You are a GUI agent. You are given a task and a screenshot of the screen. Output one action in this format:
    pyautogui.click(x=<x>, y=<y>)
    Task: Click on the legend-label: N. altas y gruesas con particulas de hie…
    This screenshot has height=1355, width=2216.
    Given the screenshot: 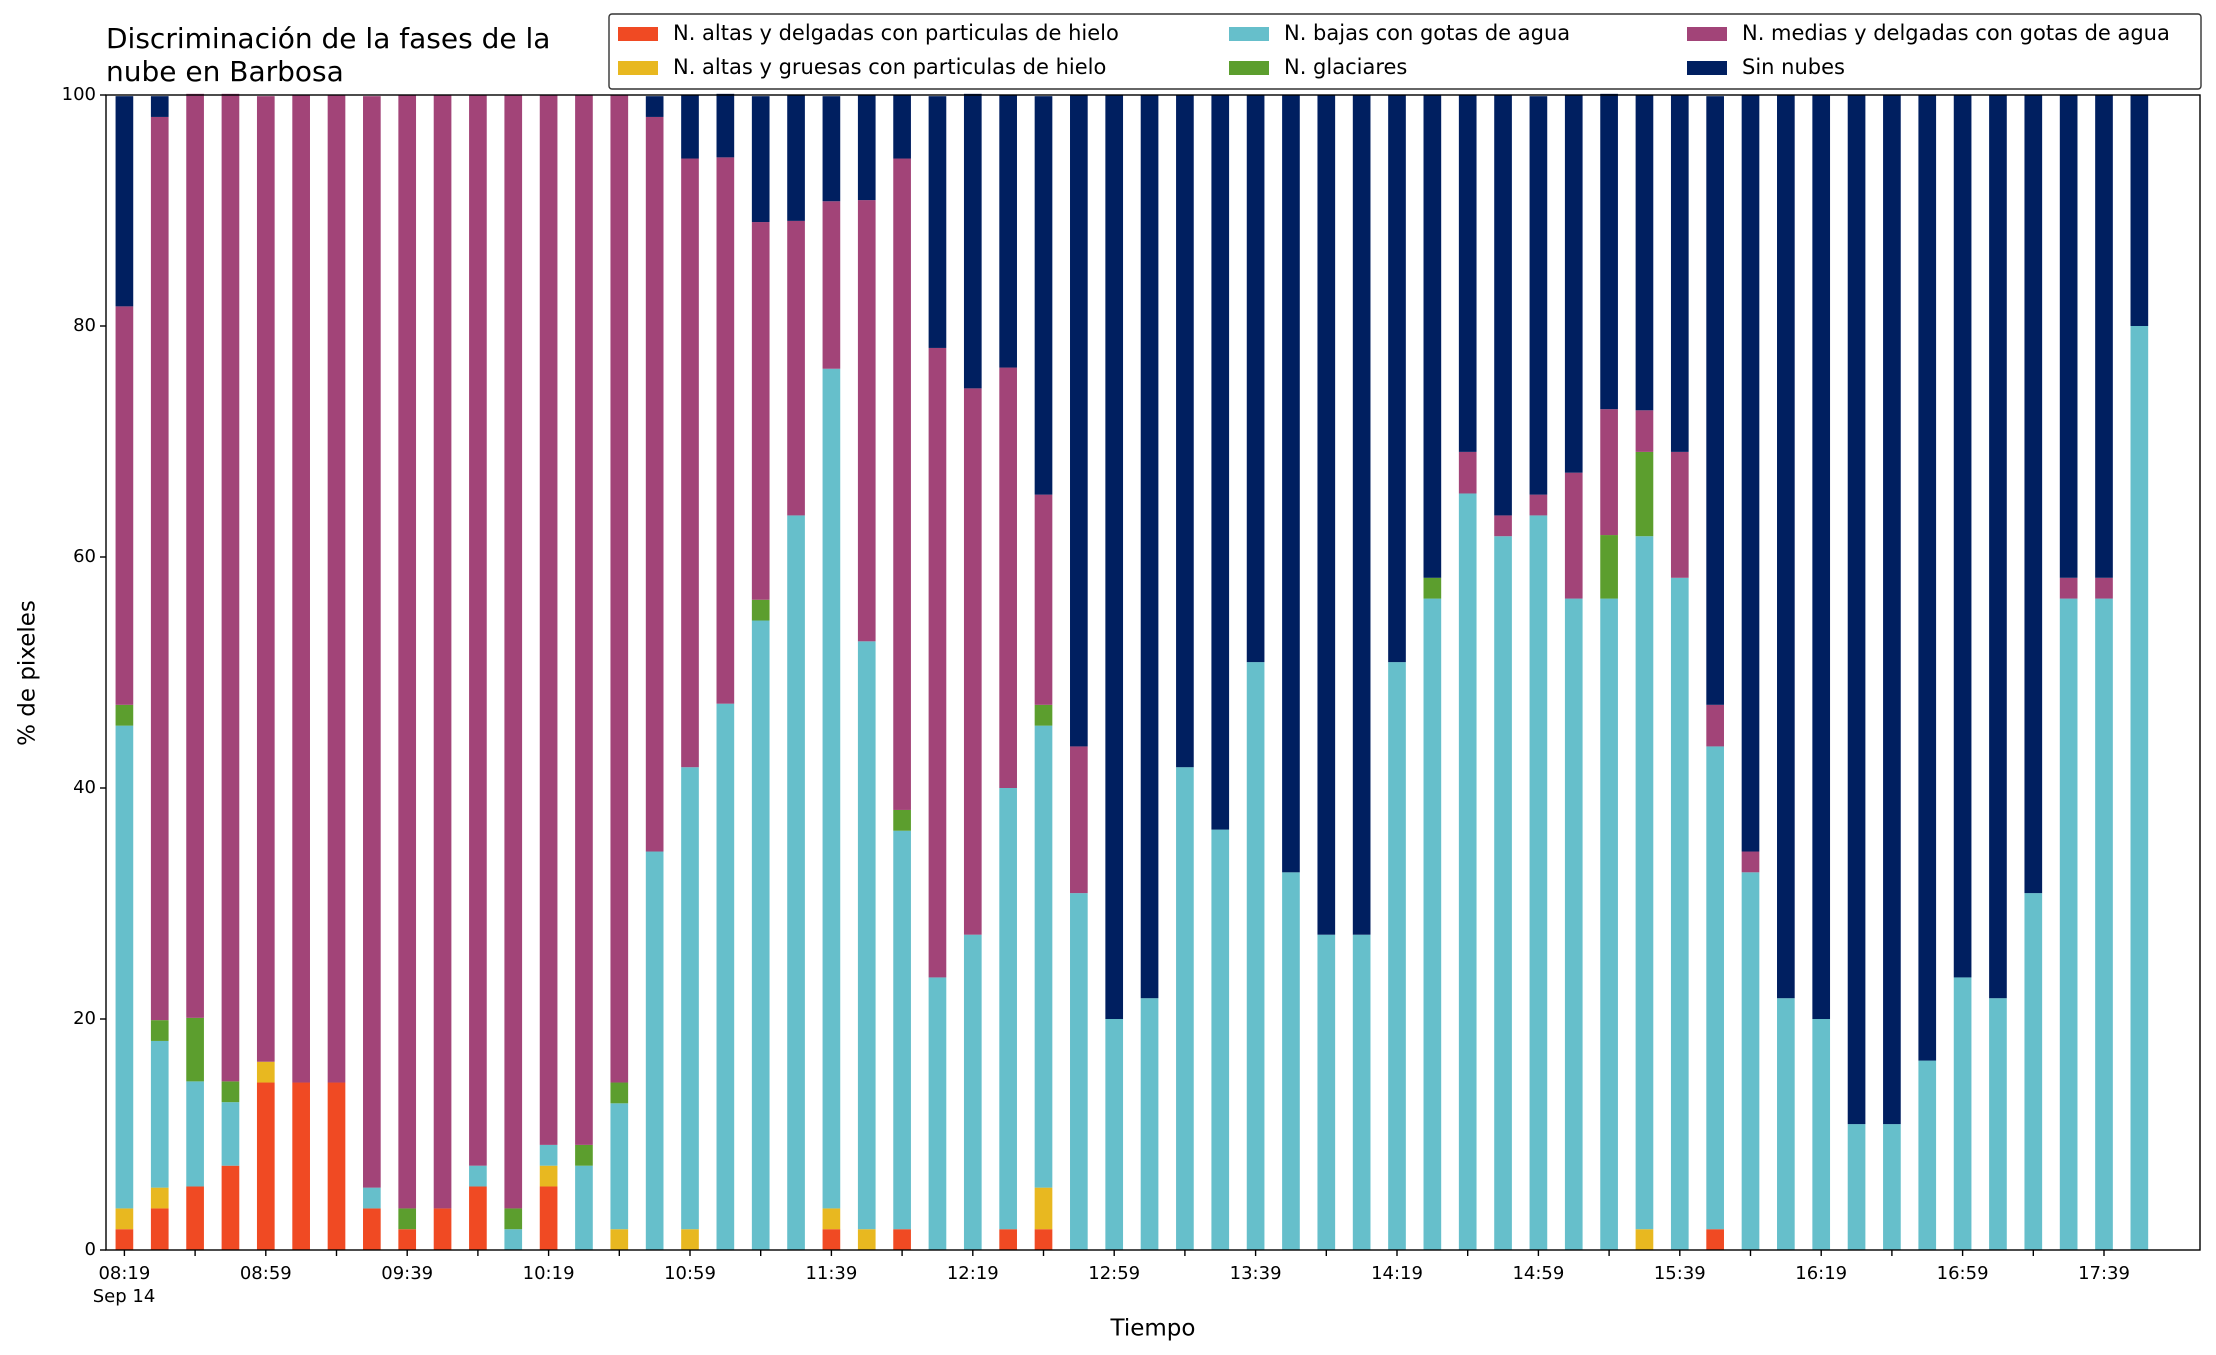 What is the action you would take?
    pyautogui.click(x=889, y=67)
    